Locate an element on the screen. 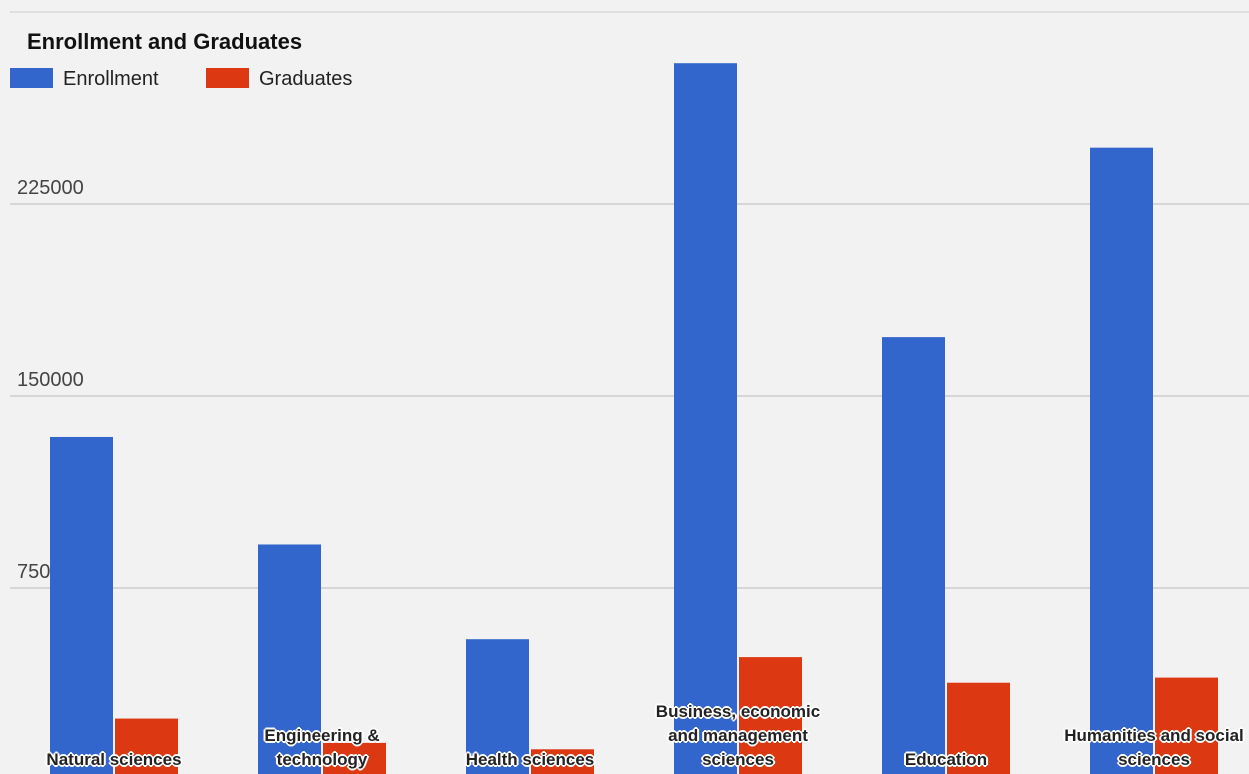 Image resolution: width=1249 pixels, height=774 pixels. legend-label: Graduates is located at coordinates (305, 79).